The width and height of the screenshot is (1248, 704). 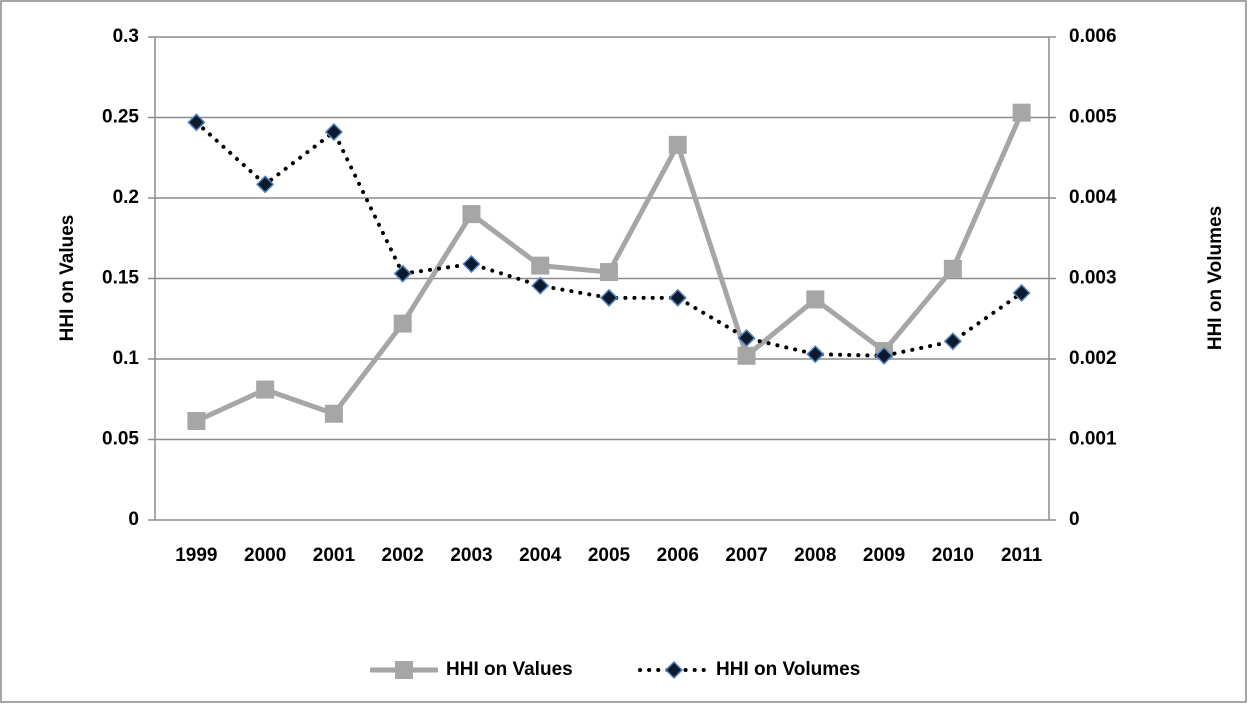 What do you see at coordinates (126, 358) in the screenshot?
I see `y-tick-label: 0.1` at bounding box center [126, 358].